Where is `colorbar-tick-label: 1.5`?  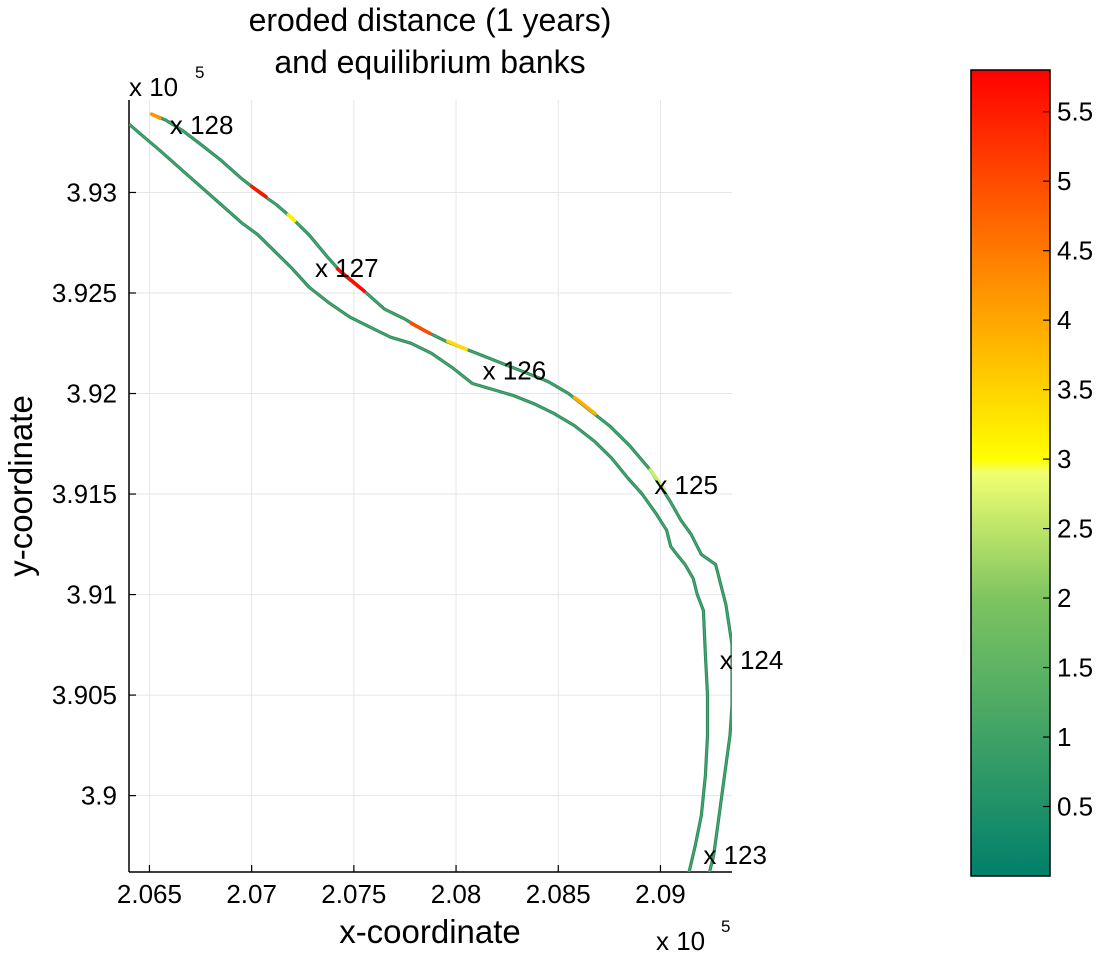 colorbar-tick-label: 1.5 is located at coordinates (1075, 668).